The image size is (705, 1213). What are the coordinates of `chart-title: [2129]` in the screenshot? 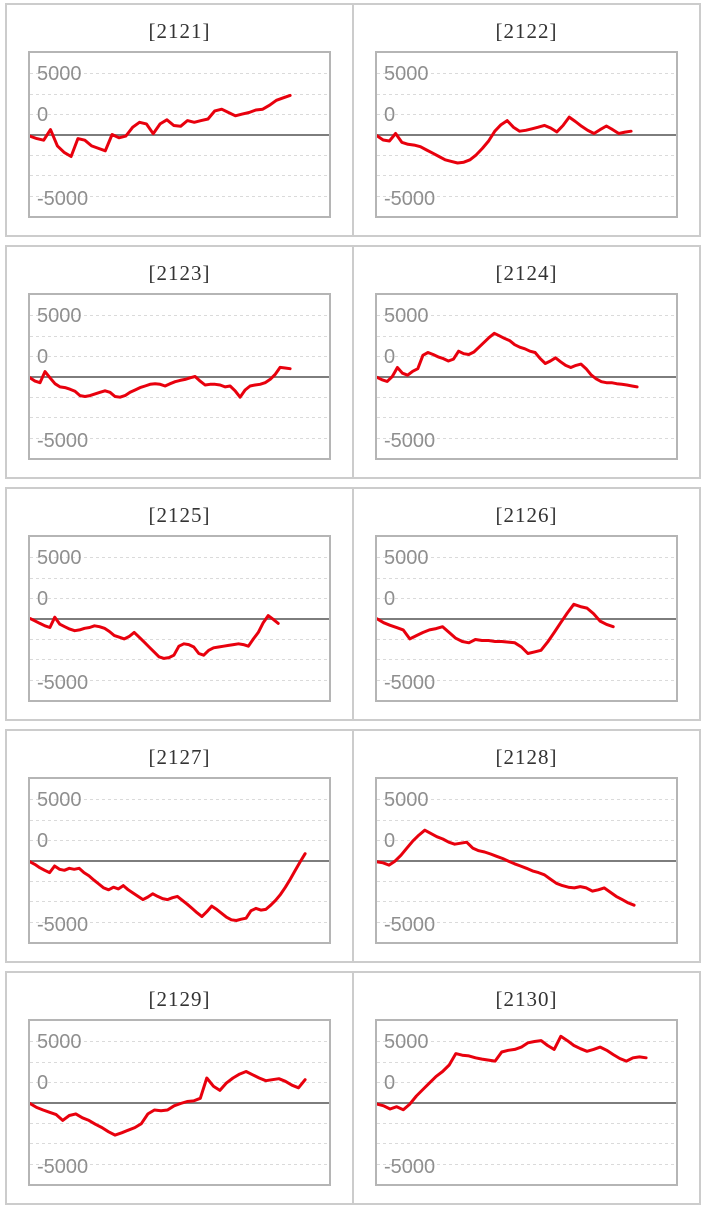 It's located at (179, 999).